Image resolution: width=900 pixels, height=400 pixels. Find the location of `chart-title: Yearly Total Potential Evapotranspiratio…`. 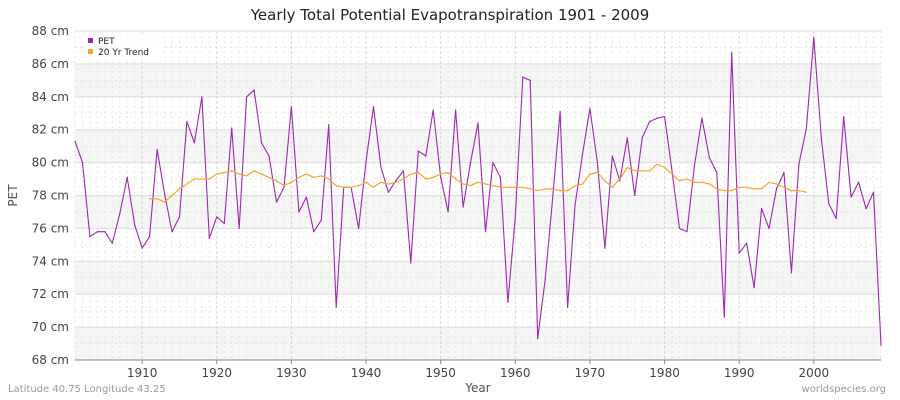

chart-title: Yearly Total Potential Evapotranspiratio… is located at coordinates (450, 15).